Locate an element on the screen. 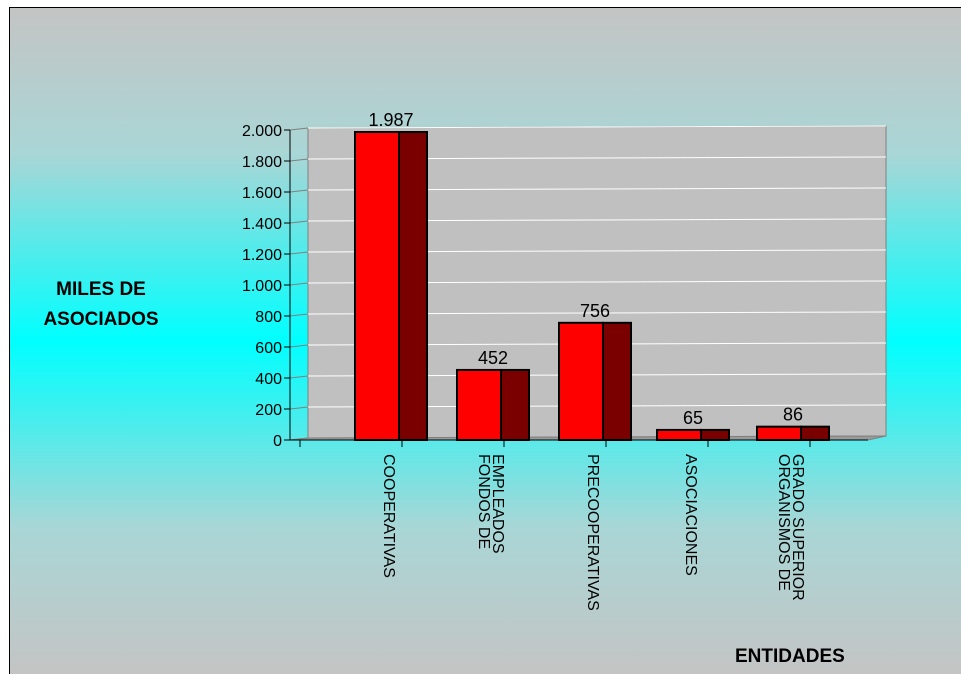 This screenshot has width=961, height=674. x-category-label: ORGANISMOS DE is located at coordinates (783, 522).